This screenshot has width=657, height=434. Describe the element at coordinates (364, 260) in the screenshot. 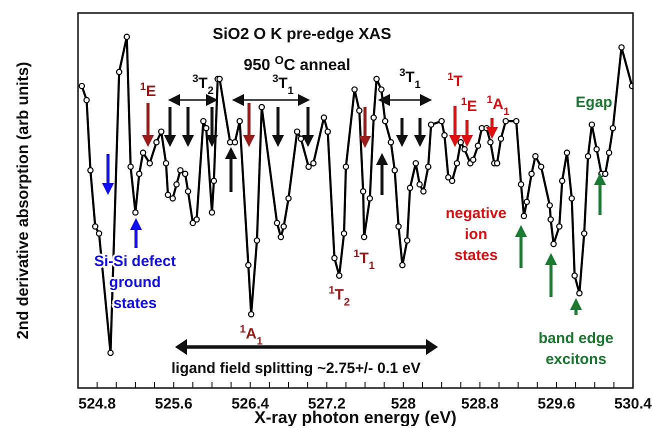

I see `annotation: $^{1}$T$_{1}$` at that location.